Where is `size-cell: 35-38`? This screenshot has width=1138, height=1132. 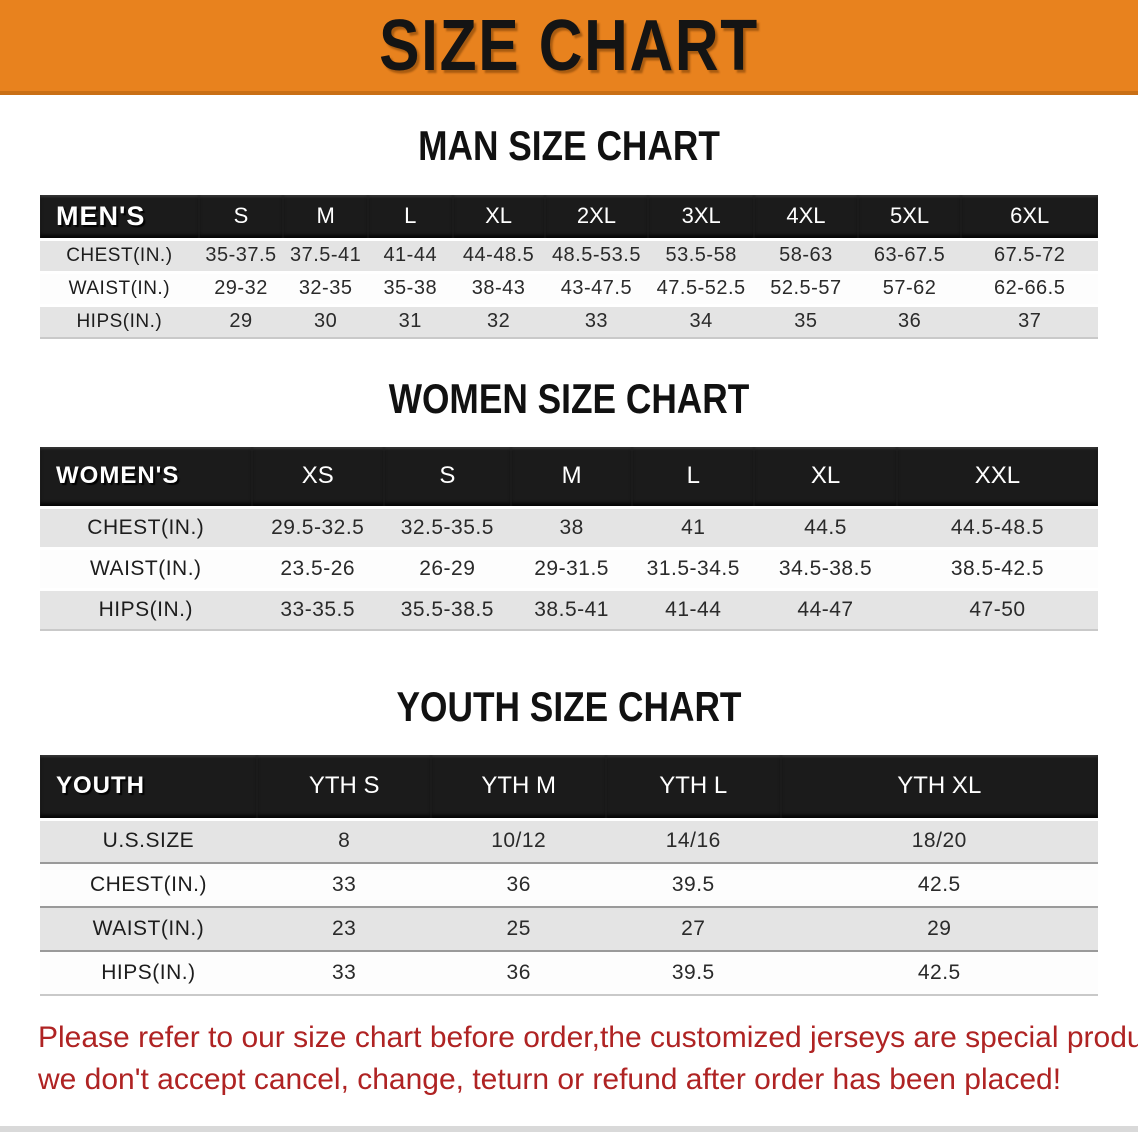 size-cell: 35-38 is located at coordinates (410, 288).